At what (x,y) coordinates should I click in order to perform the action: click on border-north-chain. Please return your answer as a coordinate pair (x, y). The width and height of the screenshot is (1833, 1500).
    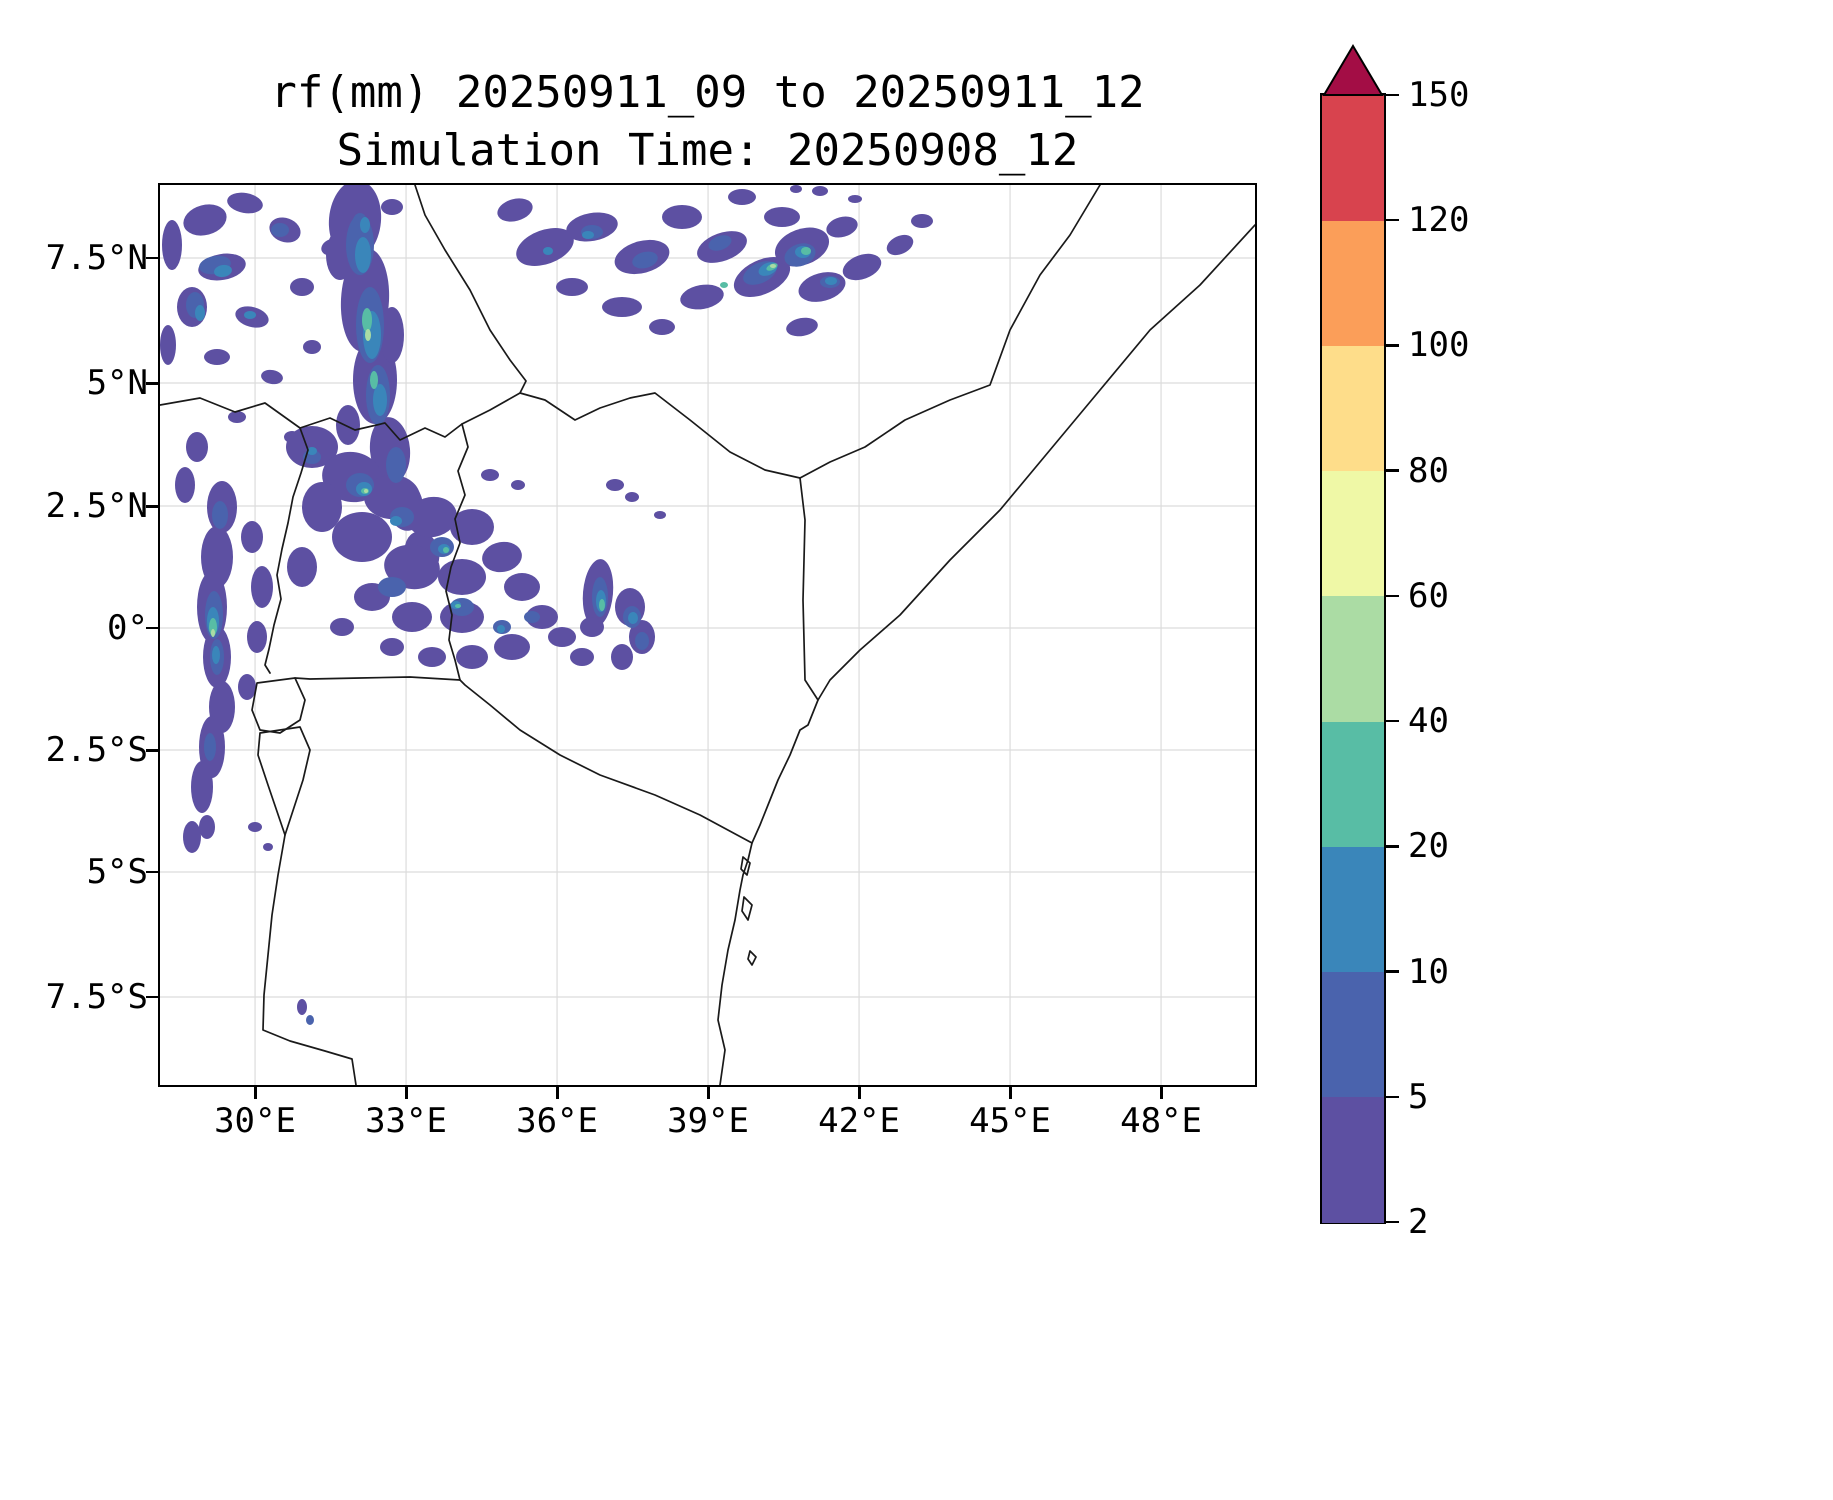
    Looking at the image, I should click on (480, 435).